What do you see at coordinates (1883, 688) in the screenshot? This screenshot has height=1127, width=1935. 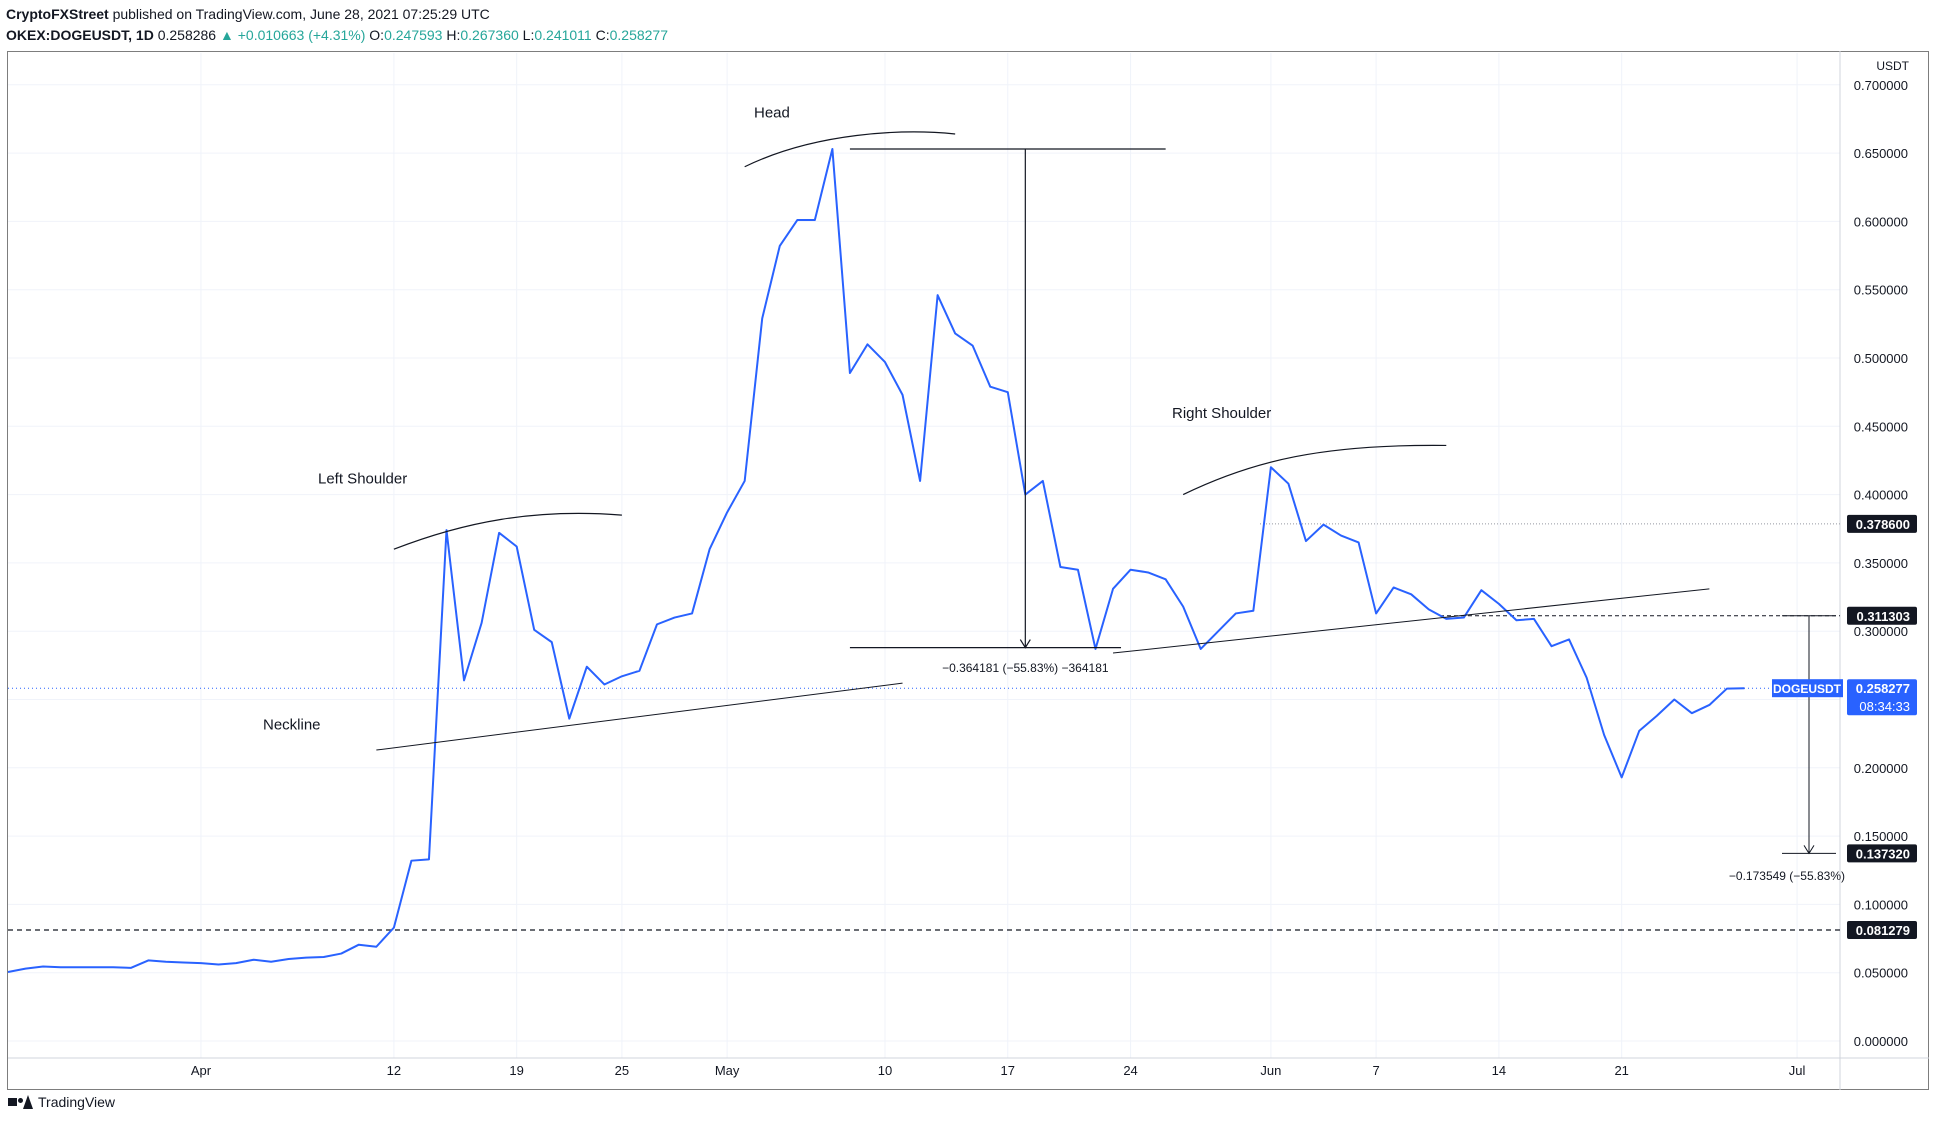 I see `last-price-badge: 0.258277` at bounding box center [1883, 688].